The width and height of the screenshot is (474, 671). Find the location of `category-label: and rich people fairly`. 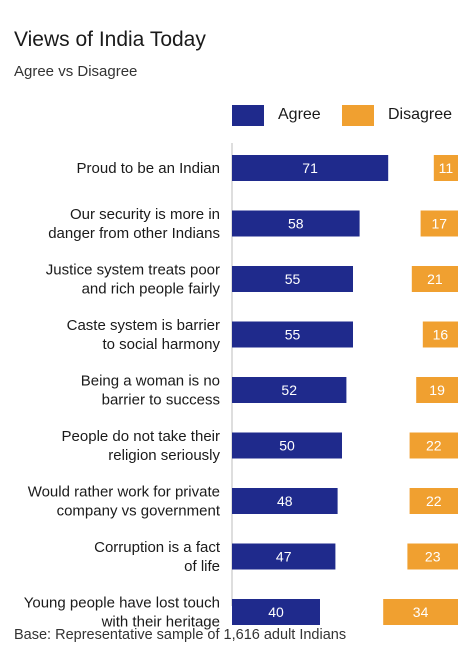

category-label: and rich people fairly is located at coordinates (151, 289).